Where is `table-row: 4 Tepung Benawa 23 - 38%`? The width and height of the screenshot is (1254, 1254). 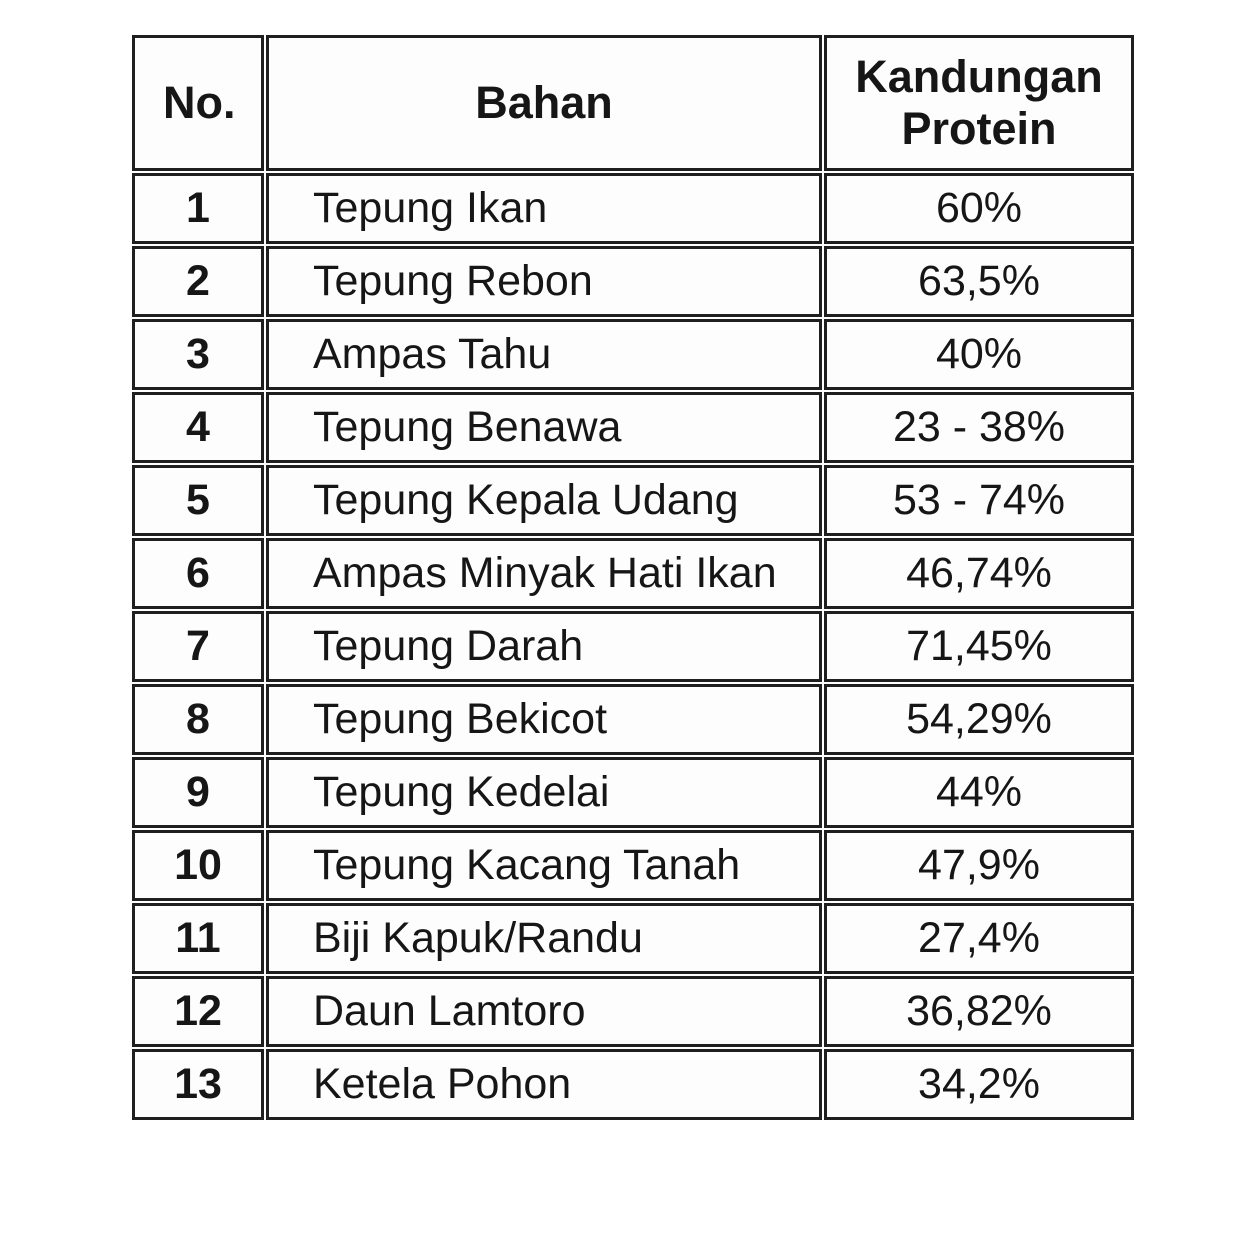
table-row: 4 Tepung Benawa 23 - 38% is located at coordinates (633, 427).